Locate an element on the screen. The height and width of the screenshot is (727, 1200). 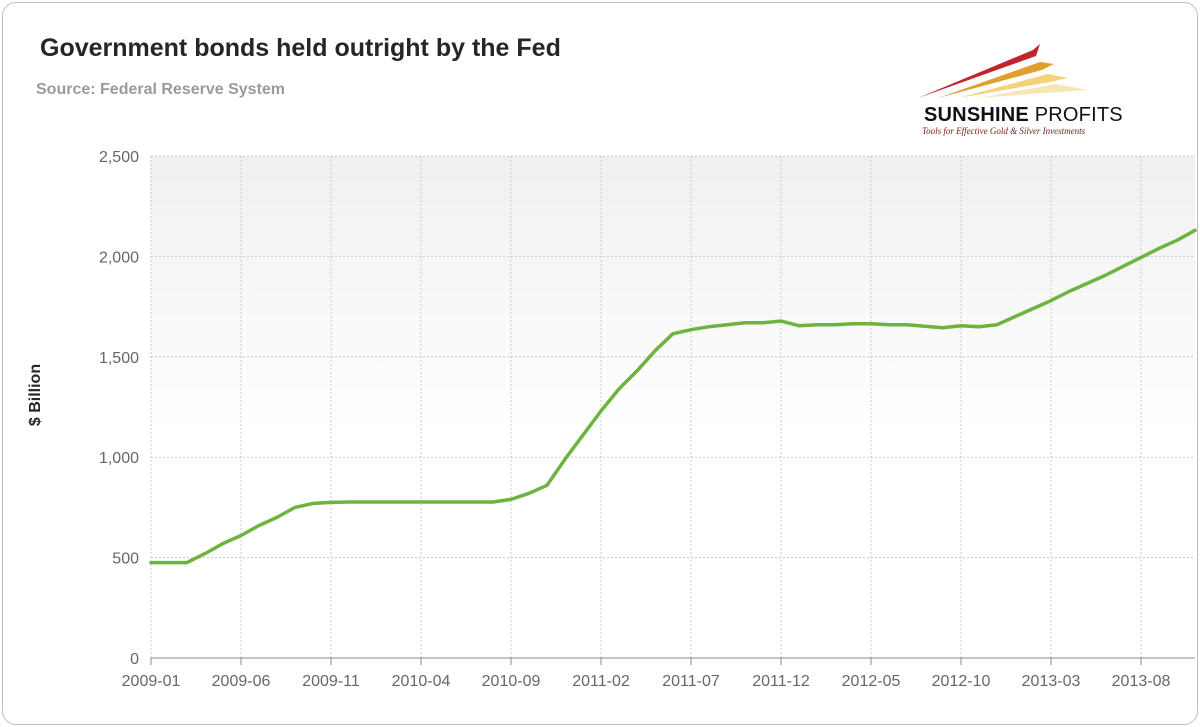
logo-wordmark: SUNSHINE PROFITS is located at coordinates (1023, 115).